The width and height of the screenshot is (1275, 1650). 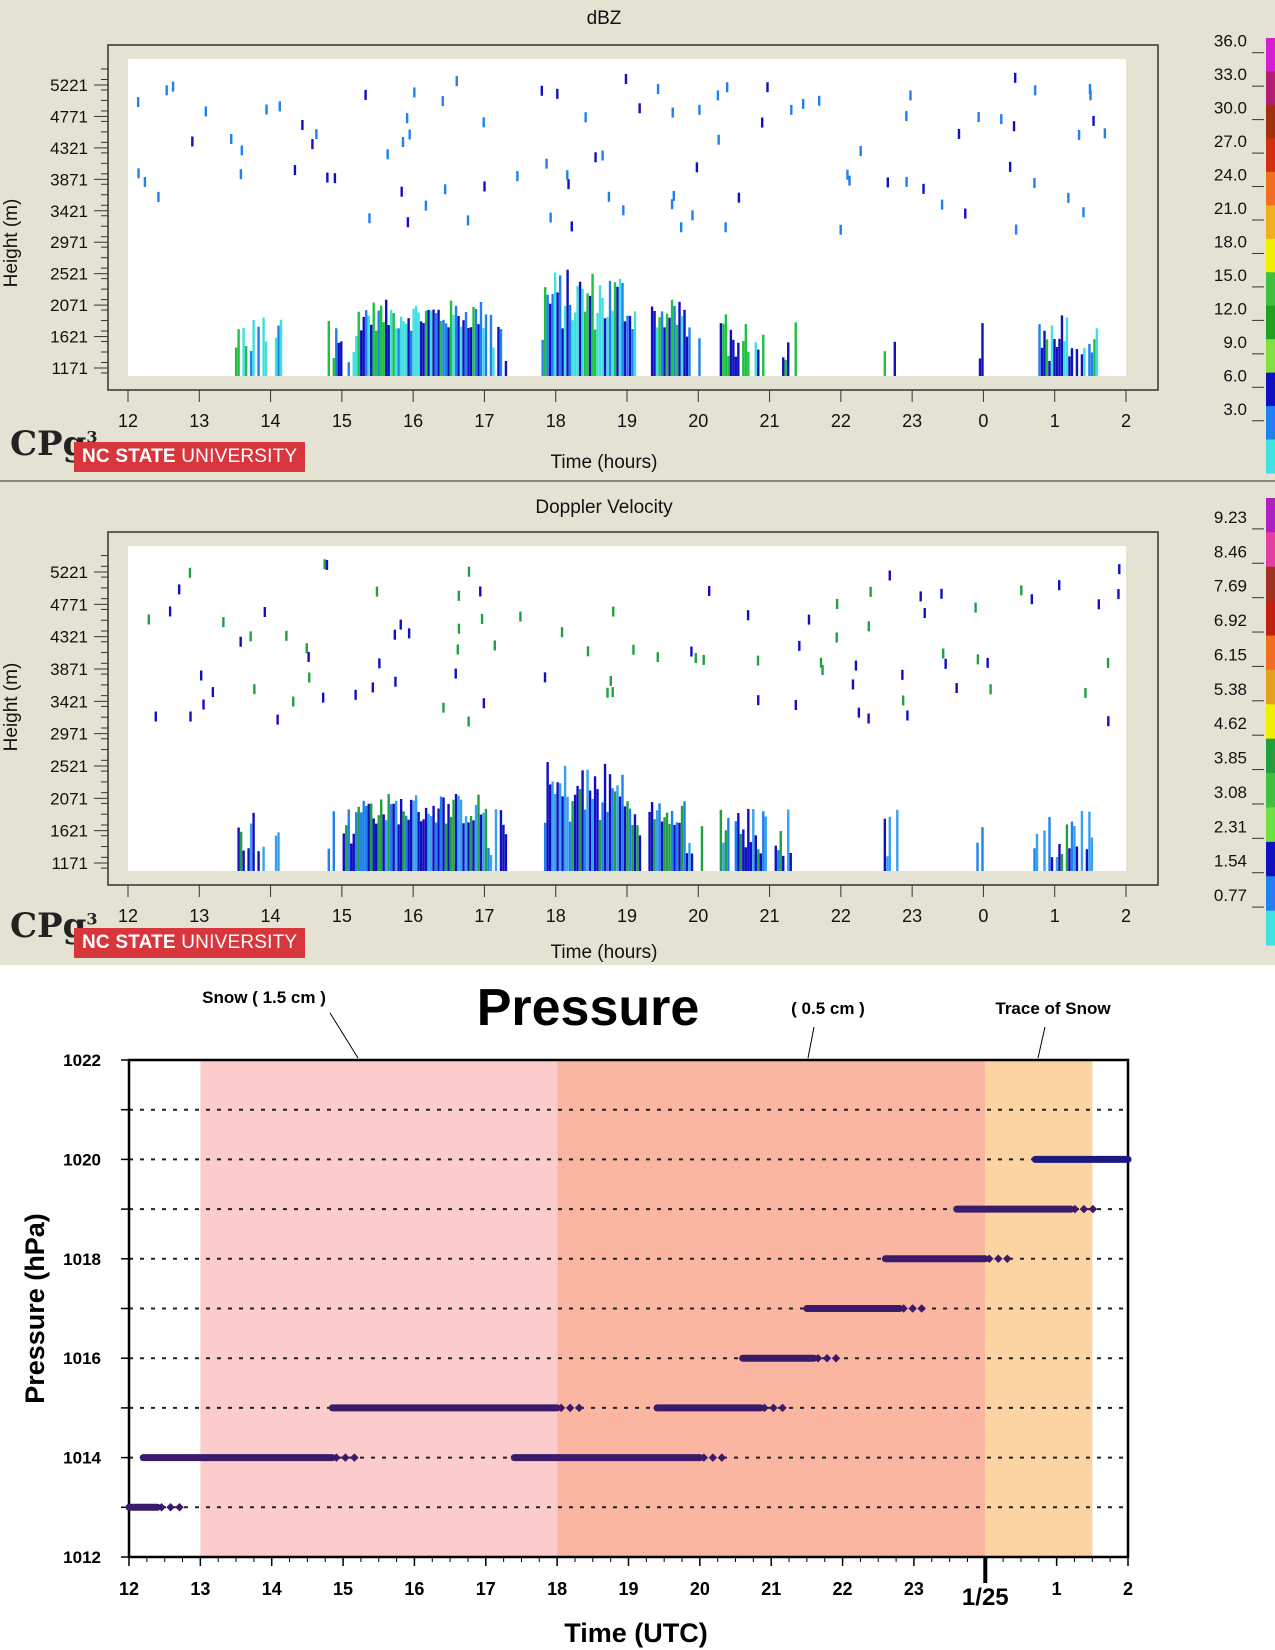 I want to click on colorbar-label: 0.77, so click(x=1230, y=895).